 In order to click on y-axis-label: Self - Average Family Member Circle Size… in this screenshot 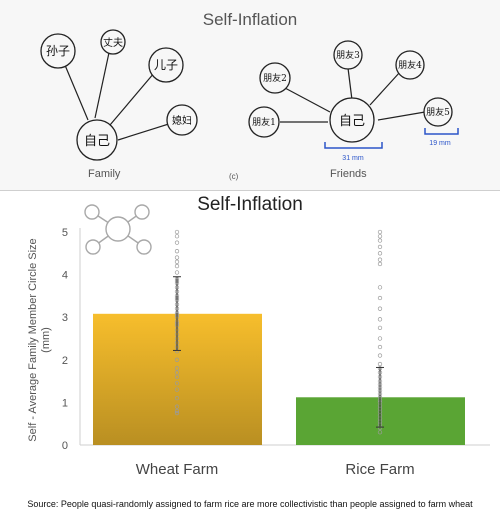, I will do `click(39, 339)`.